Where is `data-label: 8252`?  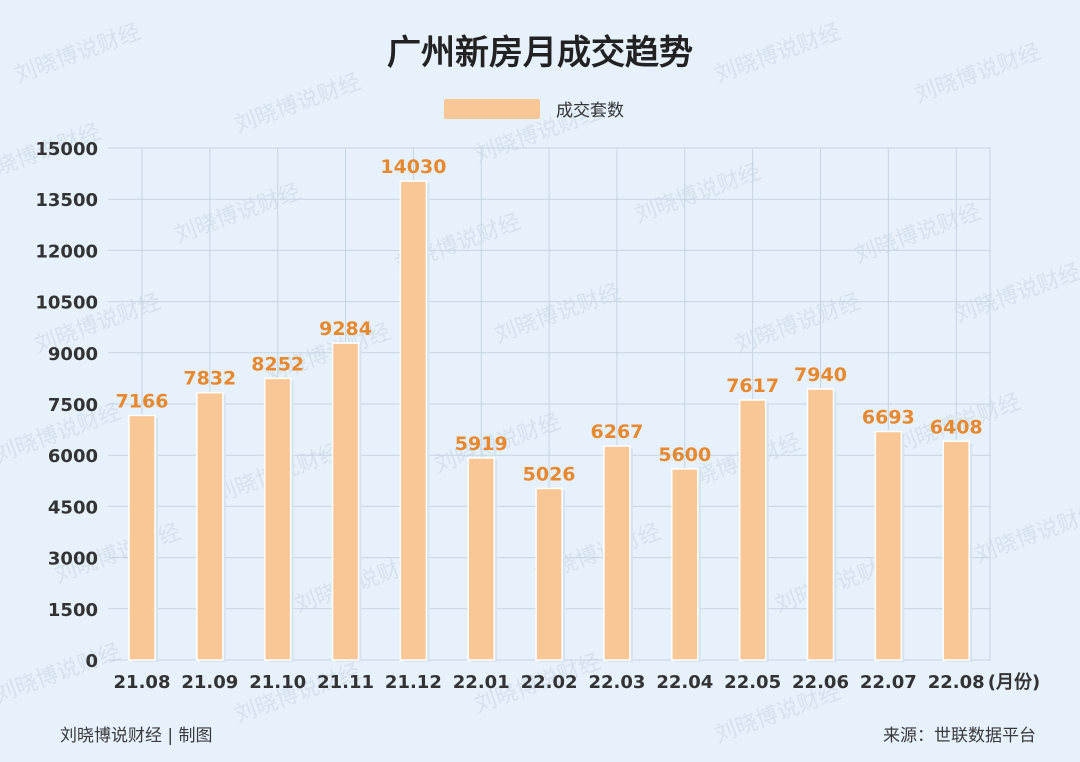 data-label: 8252 is located at coordinates (277, 364).